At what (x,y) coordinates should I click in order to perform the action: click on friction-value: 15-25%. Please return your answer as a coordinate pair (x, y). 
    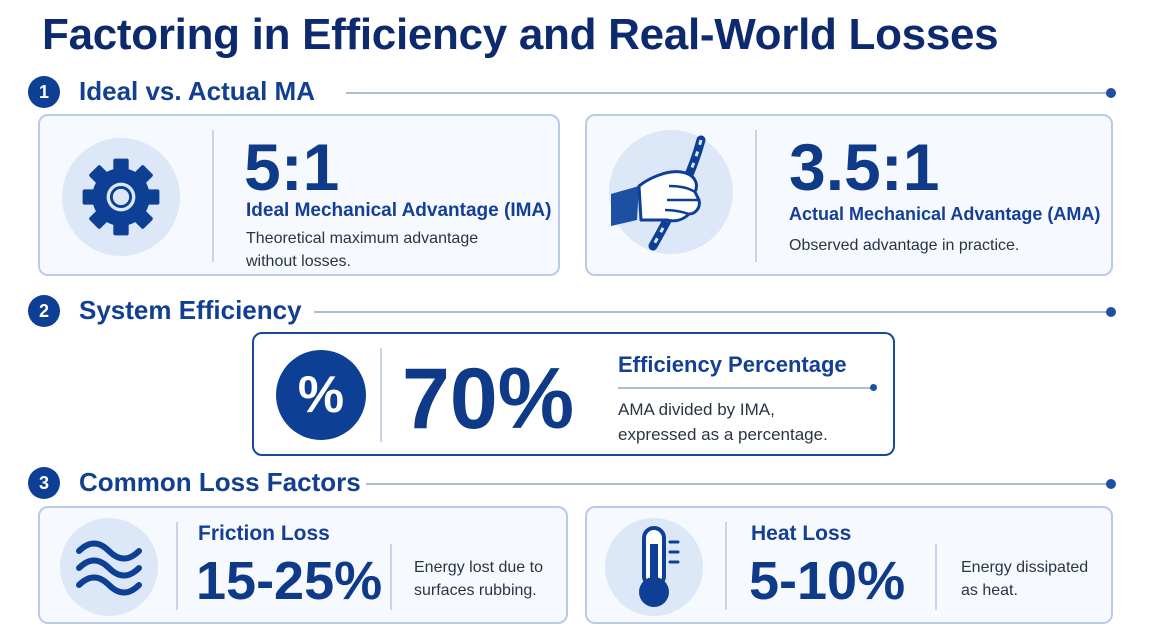
    Looking at the image, I should click on (289, 581).